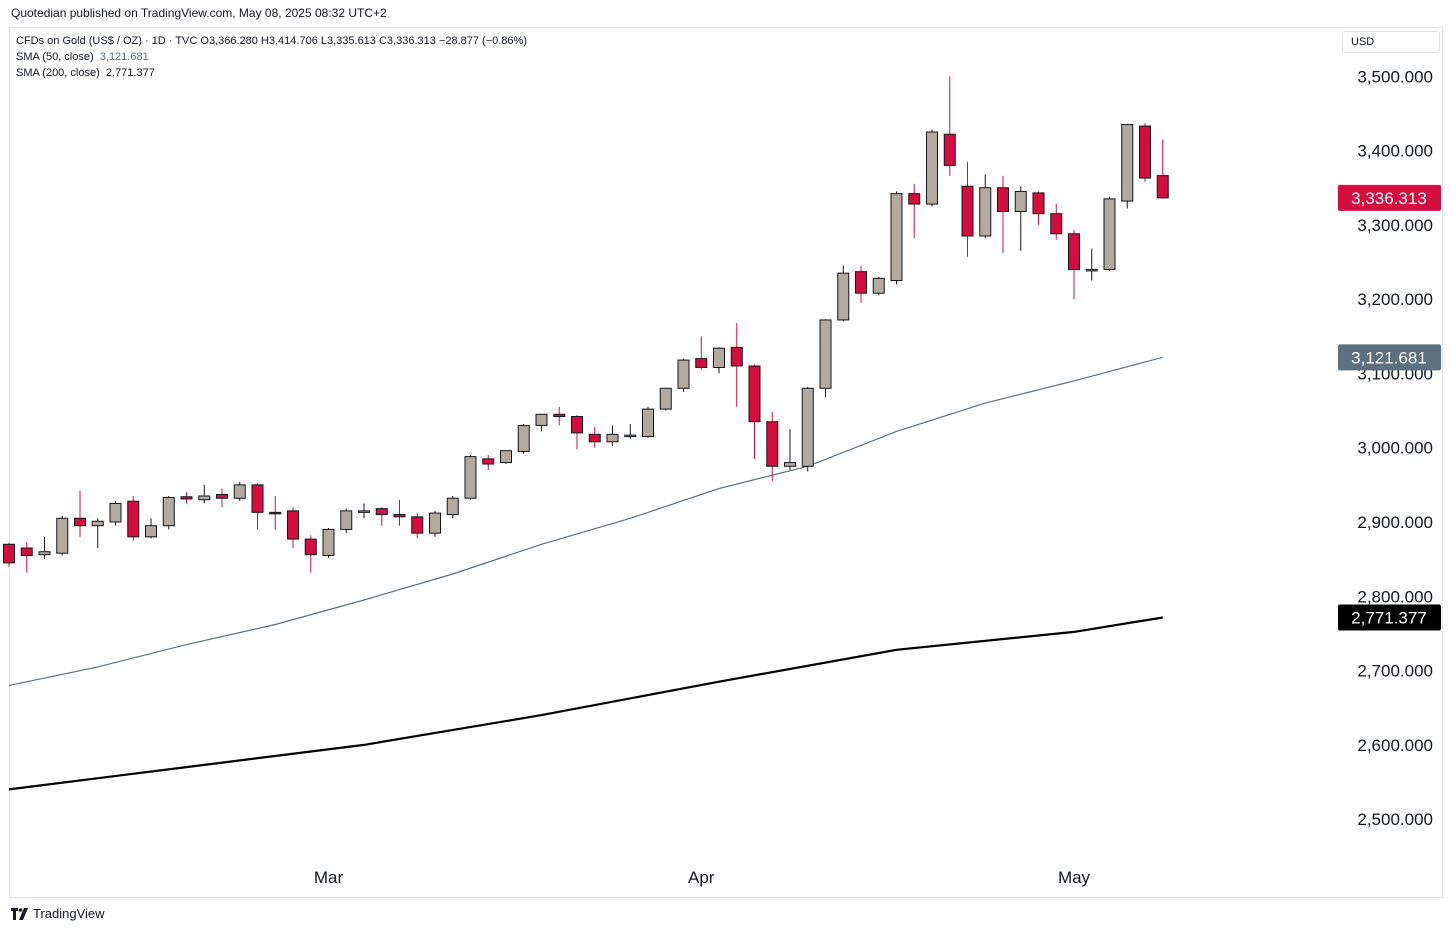 This screenshot has width=1456, height=932. Describe the element at coordinates (585, 703) in the screenshot. I see `sma200-line` at that location.